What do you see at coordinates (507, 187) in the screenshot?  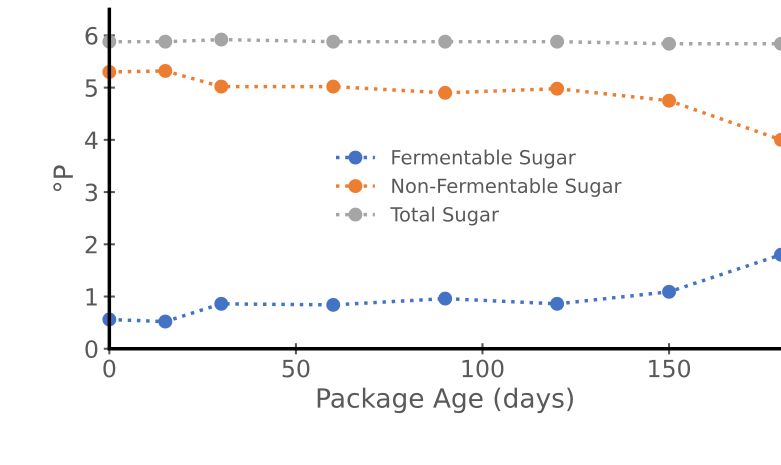 I see `legend-label: Non-Fermentable Sugar` at bounding box center [507, 187].